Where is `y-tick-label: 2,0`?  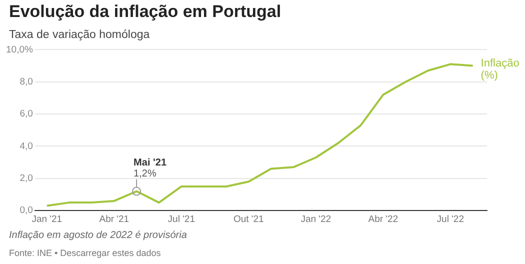 y-tick-label: 2,0 is located at coordinates (26, 178).